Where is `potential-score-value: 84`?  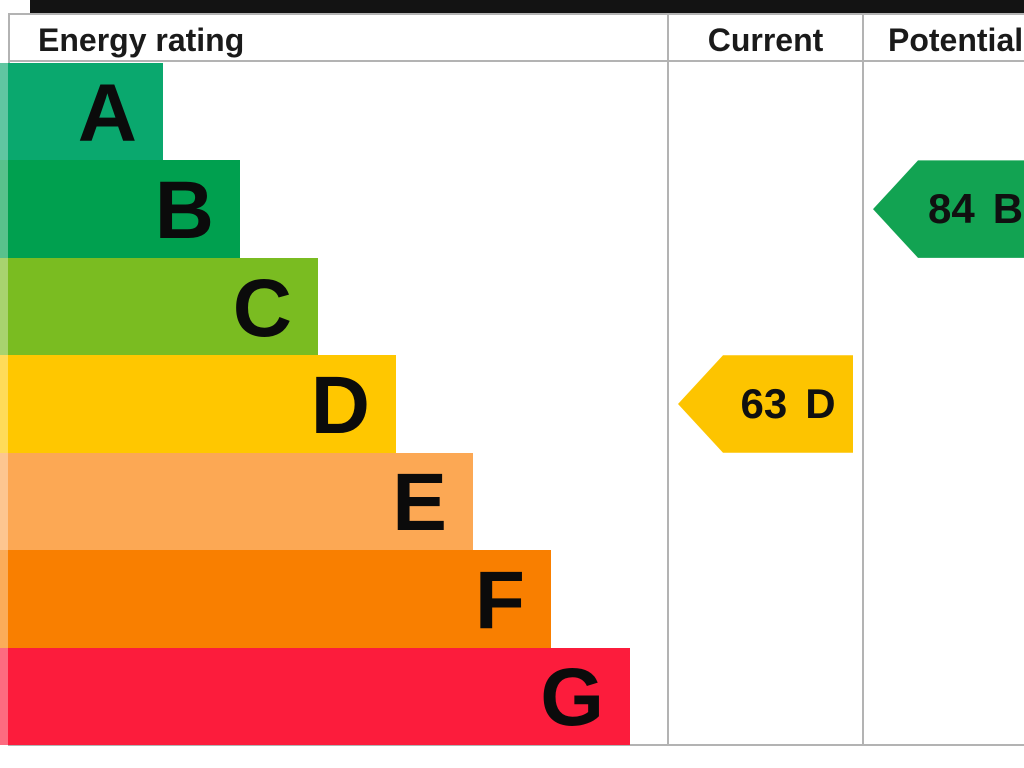 potential-score-value: 84 is located at coordinates (951, 209).